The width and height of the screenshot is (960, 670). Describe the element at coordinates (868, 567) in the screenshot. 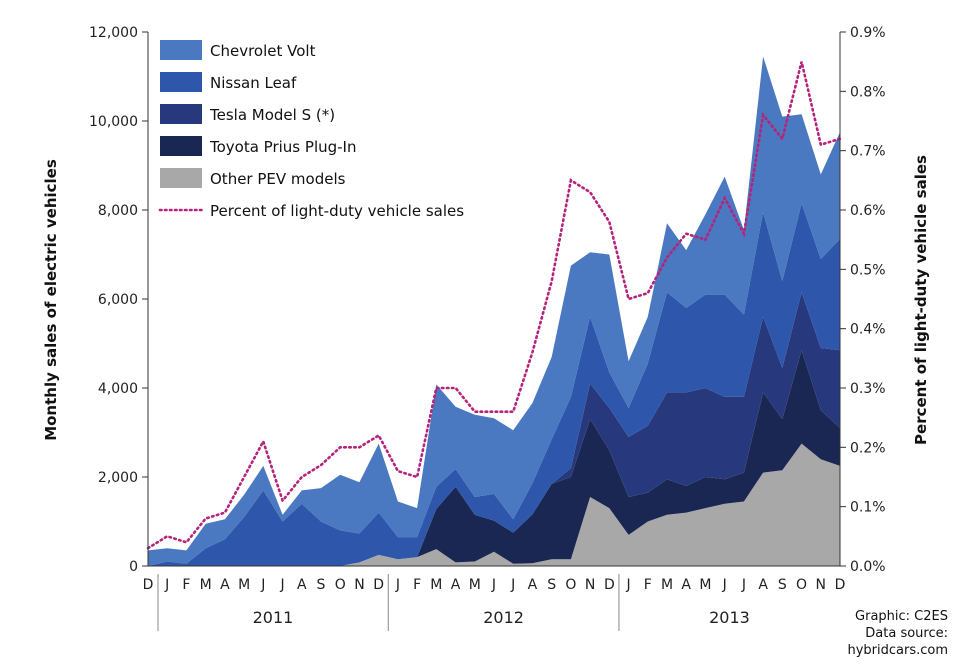

I see `y2-tick-label: 0.0%` at that location.